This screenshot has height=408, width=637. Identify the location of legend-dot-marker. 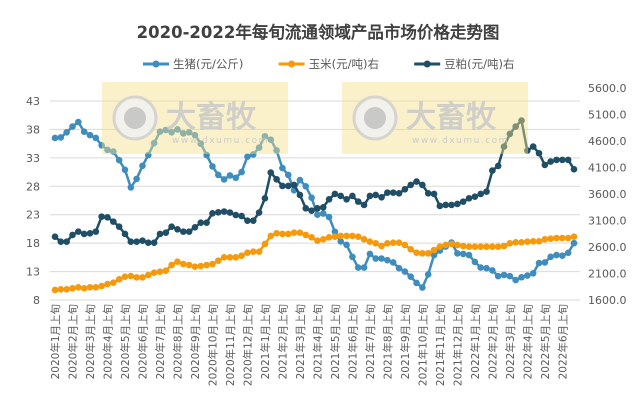
(156, 64).